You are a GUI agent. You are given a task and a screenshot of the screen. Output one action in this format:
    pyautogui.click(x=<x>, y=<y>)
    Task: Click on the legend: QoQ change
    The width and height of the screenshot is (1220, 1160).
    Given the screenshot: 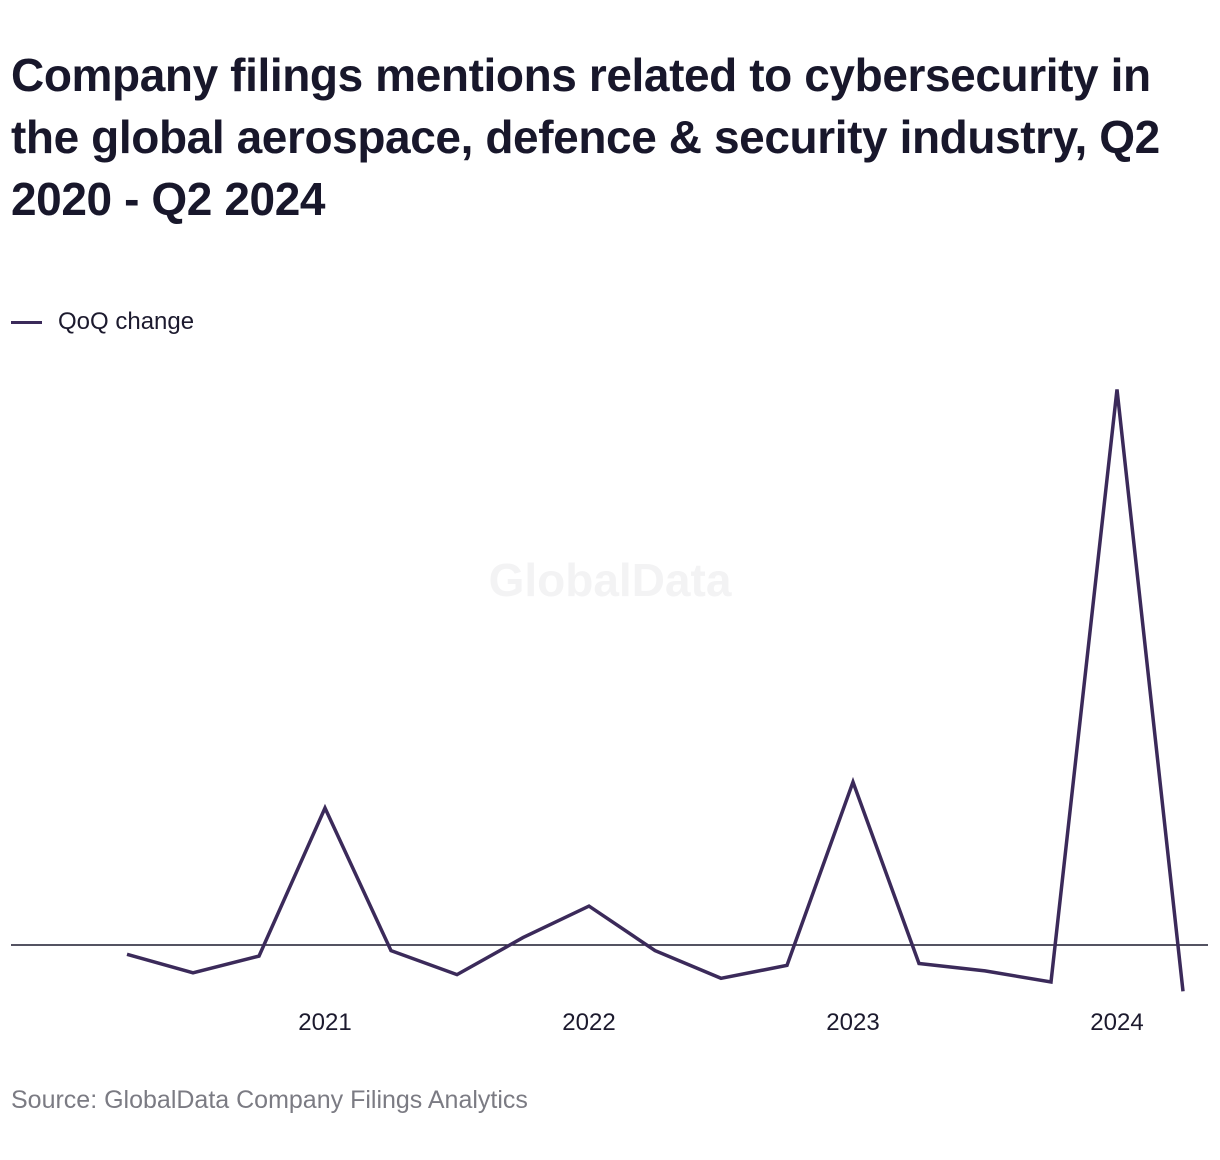 What is the action you would take?
    pyautogui.click(x=102, y=322)
    